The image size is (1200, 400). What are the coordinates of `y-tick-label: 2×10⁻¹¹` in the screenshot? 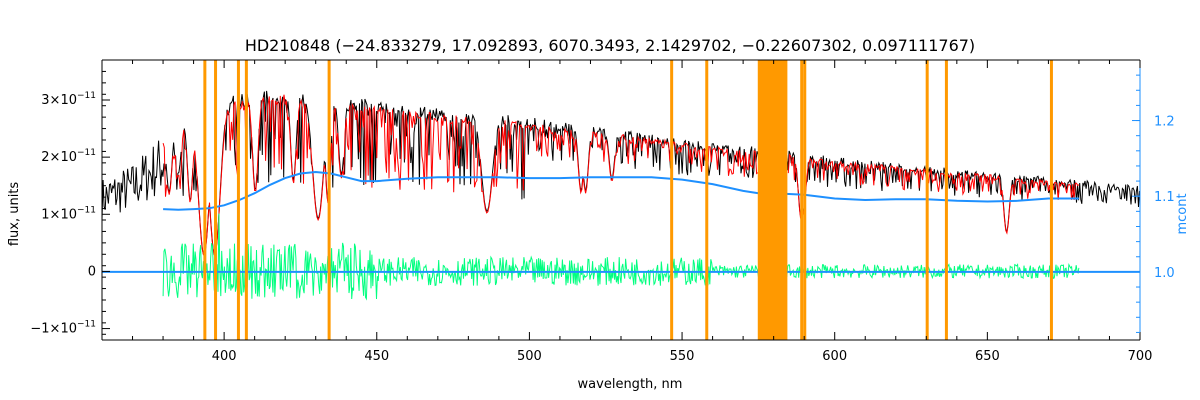 It's located at (68, 156).